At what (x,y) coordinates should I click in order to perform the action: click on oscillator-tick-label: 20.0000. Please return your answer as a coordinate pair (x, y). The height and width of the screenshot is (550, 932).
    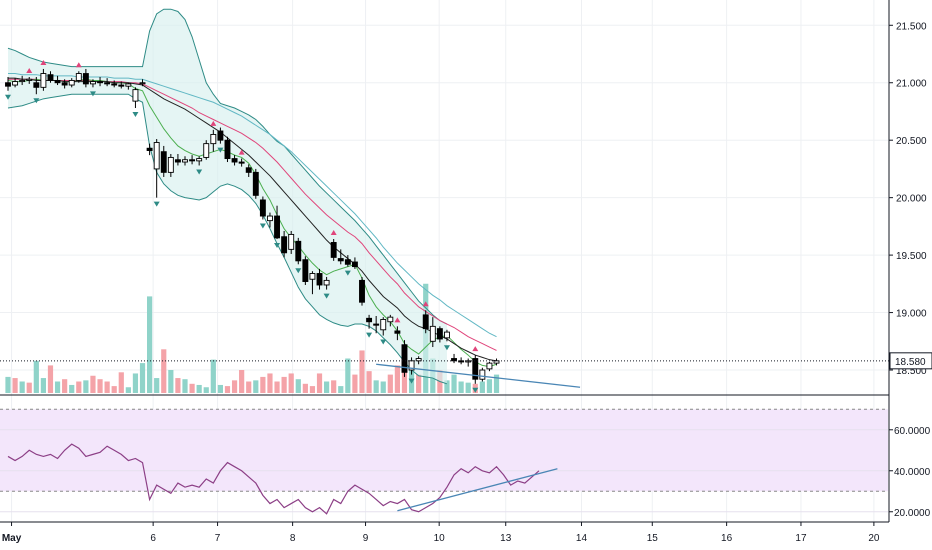
    Looking at the image, I should click on (912, 513).